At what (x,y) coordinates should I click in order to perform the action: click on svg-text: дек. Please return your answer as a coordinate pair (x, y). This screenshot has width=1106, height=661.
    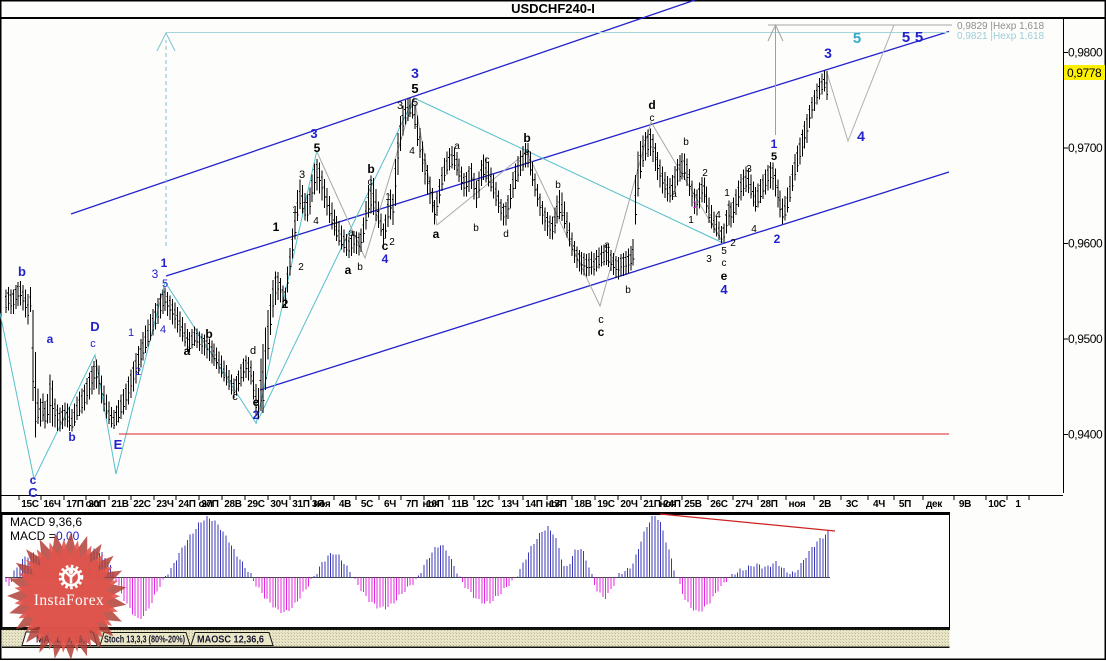
    Looking at the image, I should click on (934, 504).